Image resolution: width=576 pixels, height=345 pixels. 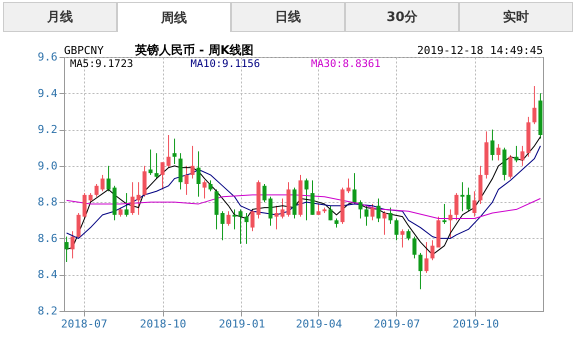 I want to click on text: 2019-12-18 14:49:45, so click(x=480, y=50).